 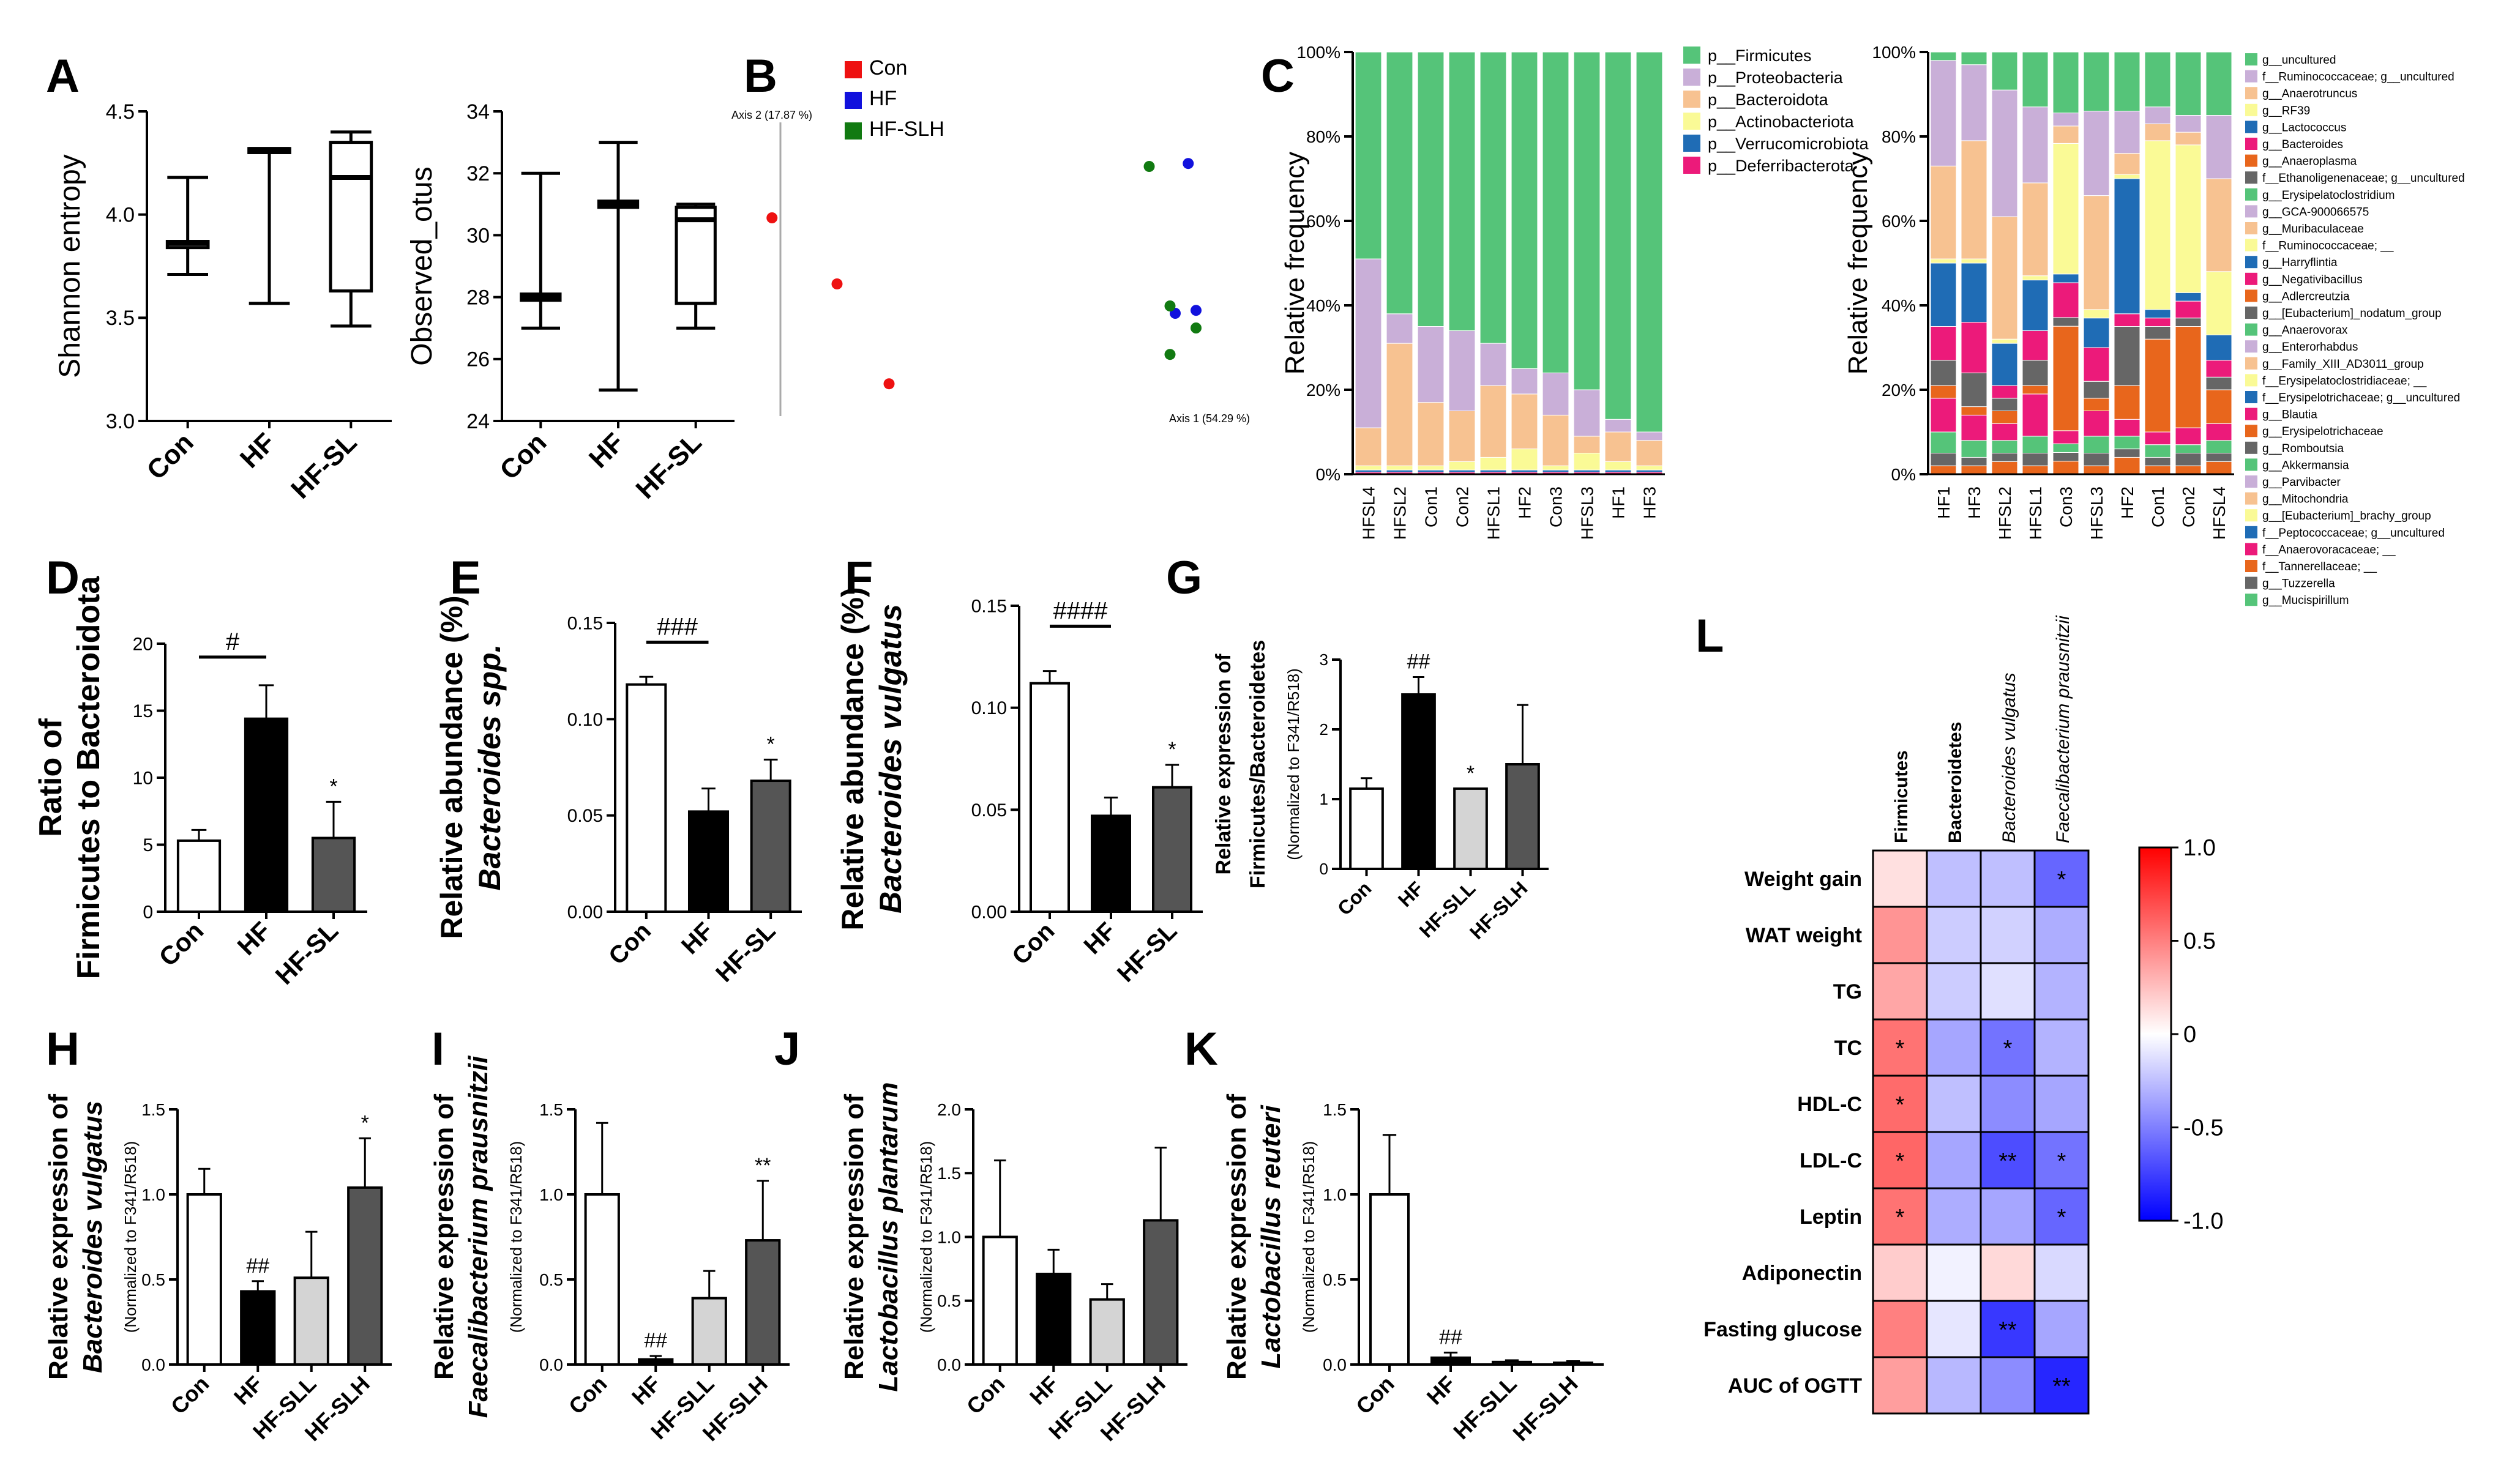 What do you see at coordinates (2312, 280) in the screenshot?
I see `legend-label: g__Negativibacillus` at bounding box center [2312, 280].